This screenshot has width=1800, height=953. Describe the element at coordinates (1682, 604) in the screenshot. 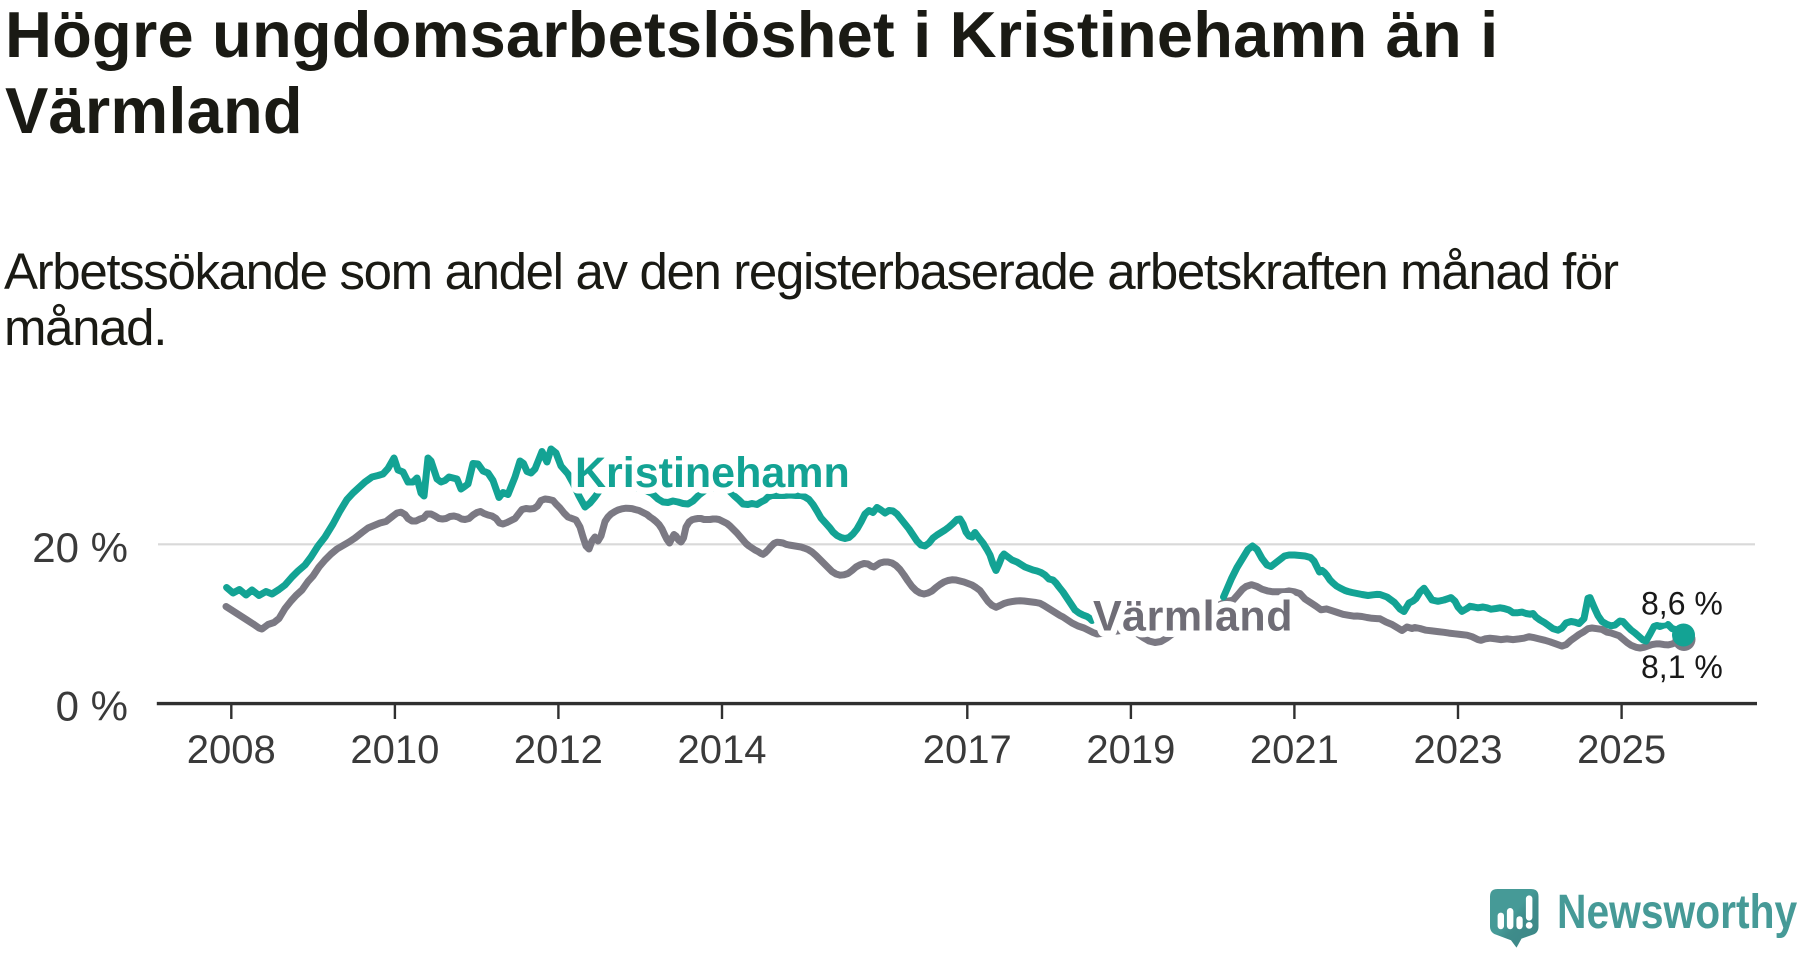

I see `svg-text: 8,6 %` at that location.